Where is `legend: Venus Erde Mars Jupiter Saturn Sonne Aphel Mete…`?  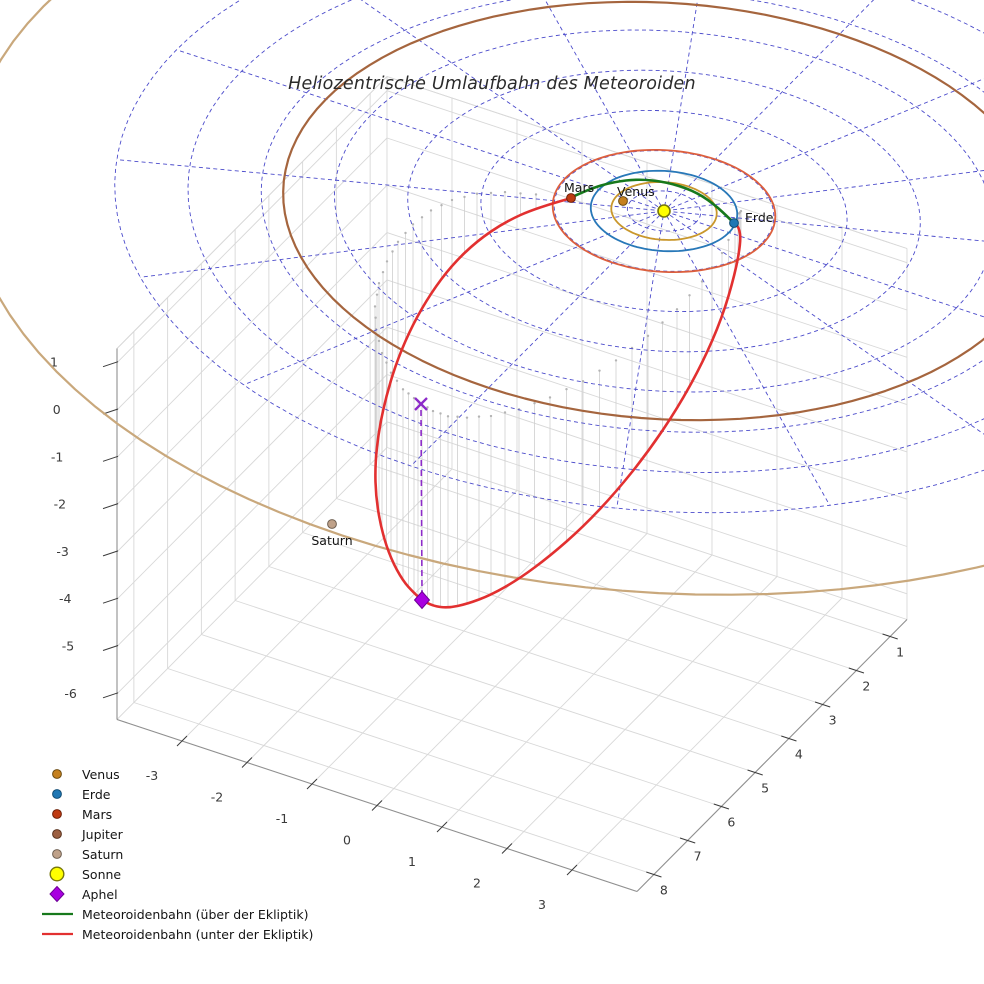
legend: Venus Erde Mars Jupiter Saturn Sonne Aphel Mete… is located at coordinates (176, 854).